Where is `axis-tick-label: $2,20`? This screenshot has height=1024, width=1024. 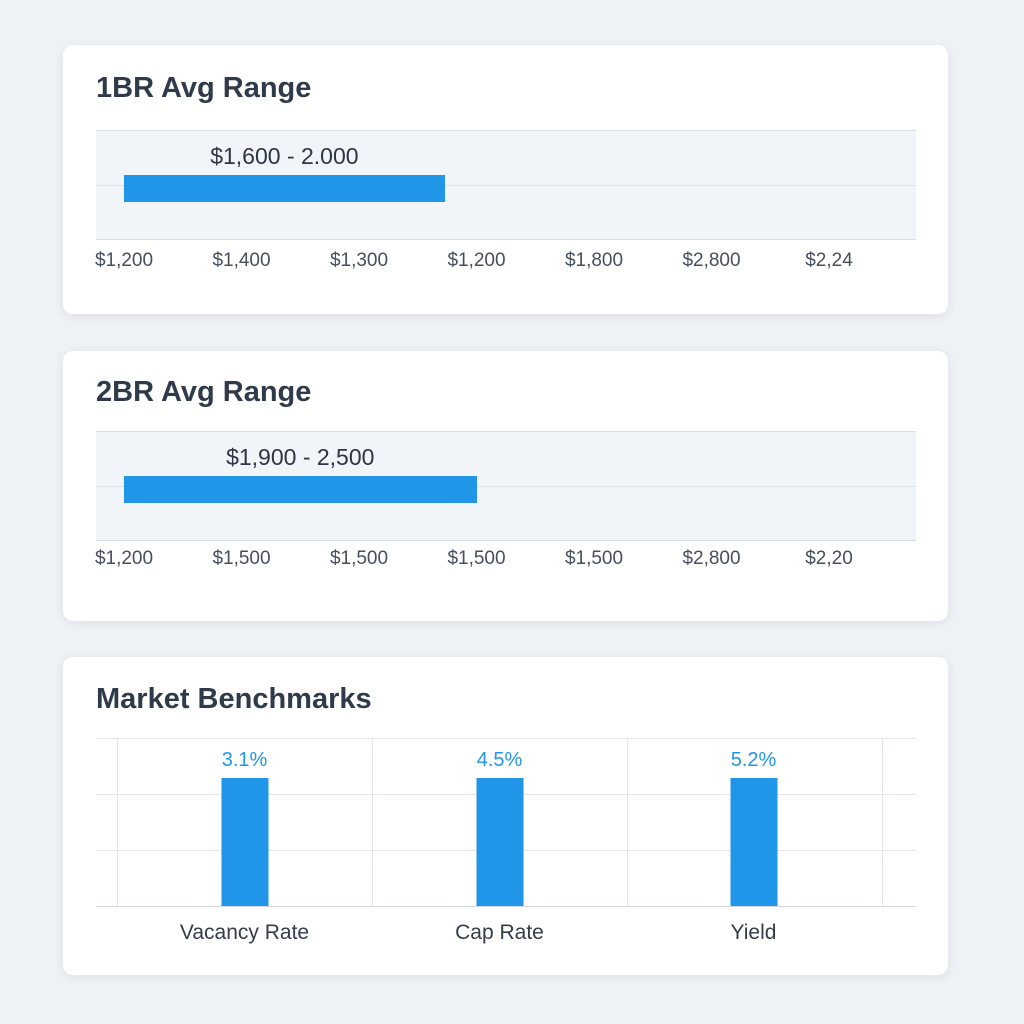
axis-tick-label: $2,20 is located at coordinates (829, 558).